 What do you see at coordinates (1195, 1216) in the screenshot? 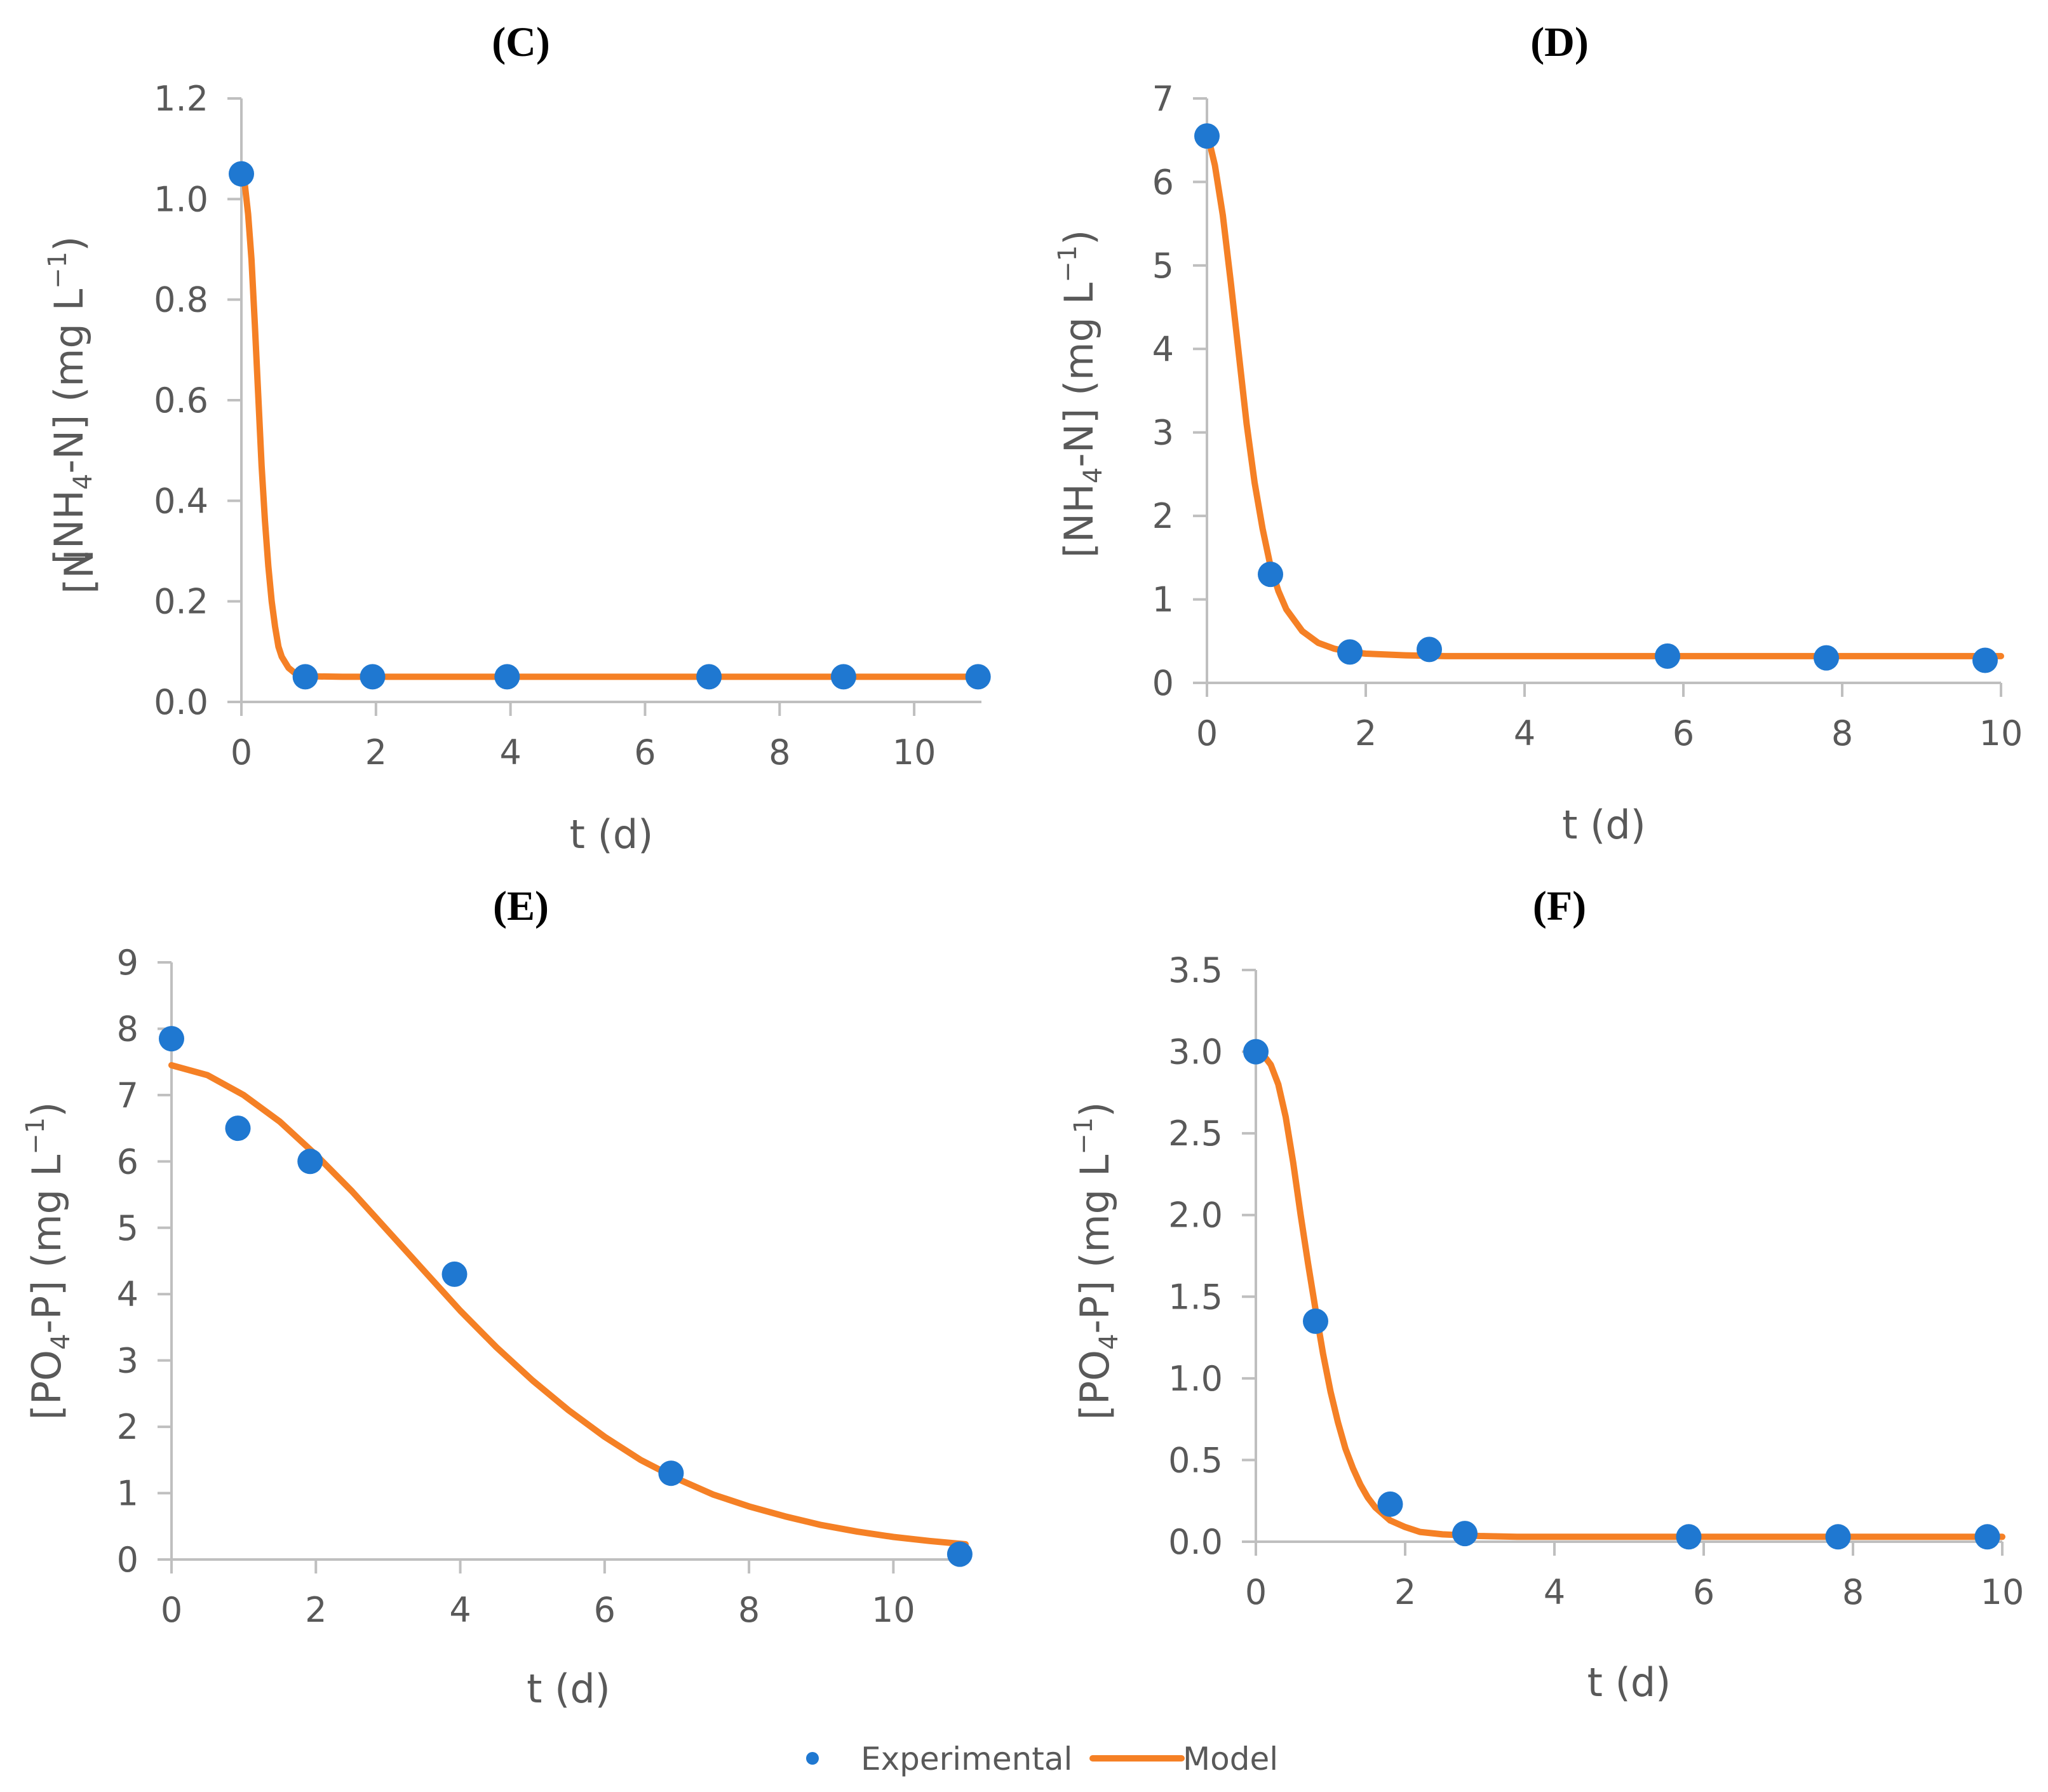
I see `y-tick-label: 2.0` at bounding box center [1195, 1216].